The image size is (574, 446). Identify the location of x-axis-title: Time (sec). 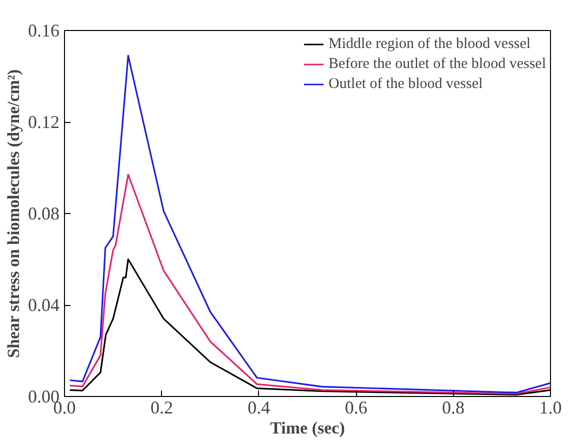
(307, 428).